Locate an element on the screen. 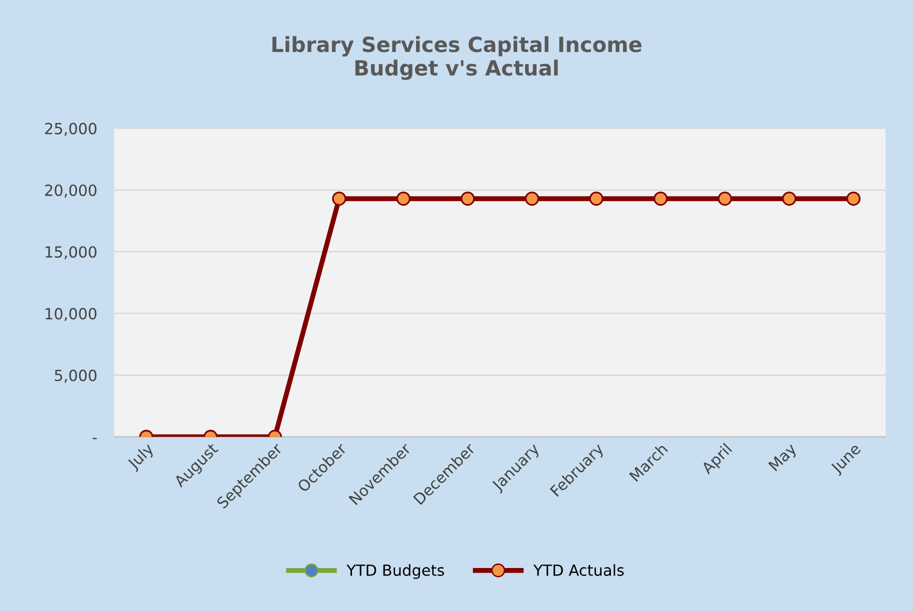 Image resolution: width=913 pixels, height=611 pixels. y-tick-label: 5,000 is located at coordinates (75, 376).